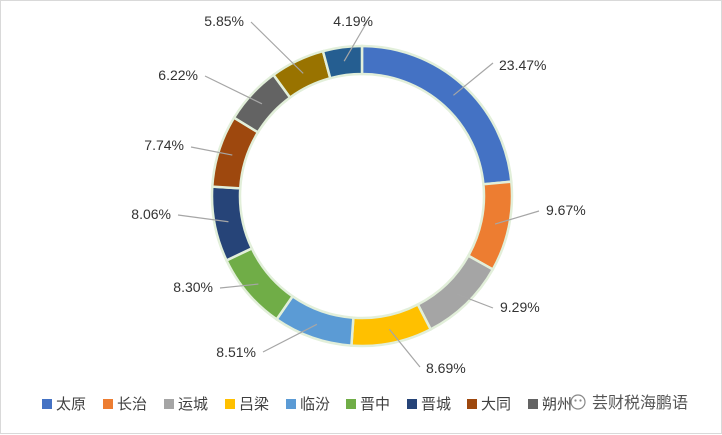 The height and width of the screenshot is (435, 722). I want to click on legend-item-4: 吕梁, so click(247, 404).